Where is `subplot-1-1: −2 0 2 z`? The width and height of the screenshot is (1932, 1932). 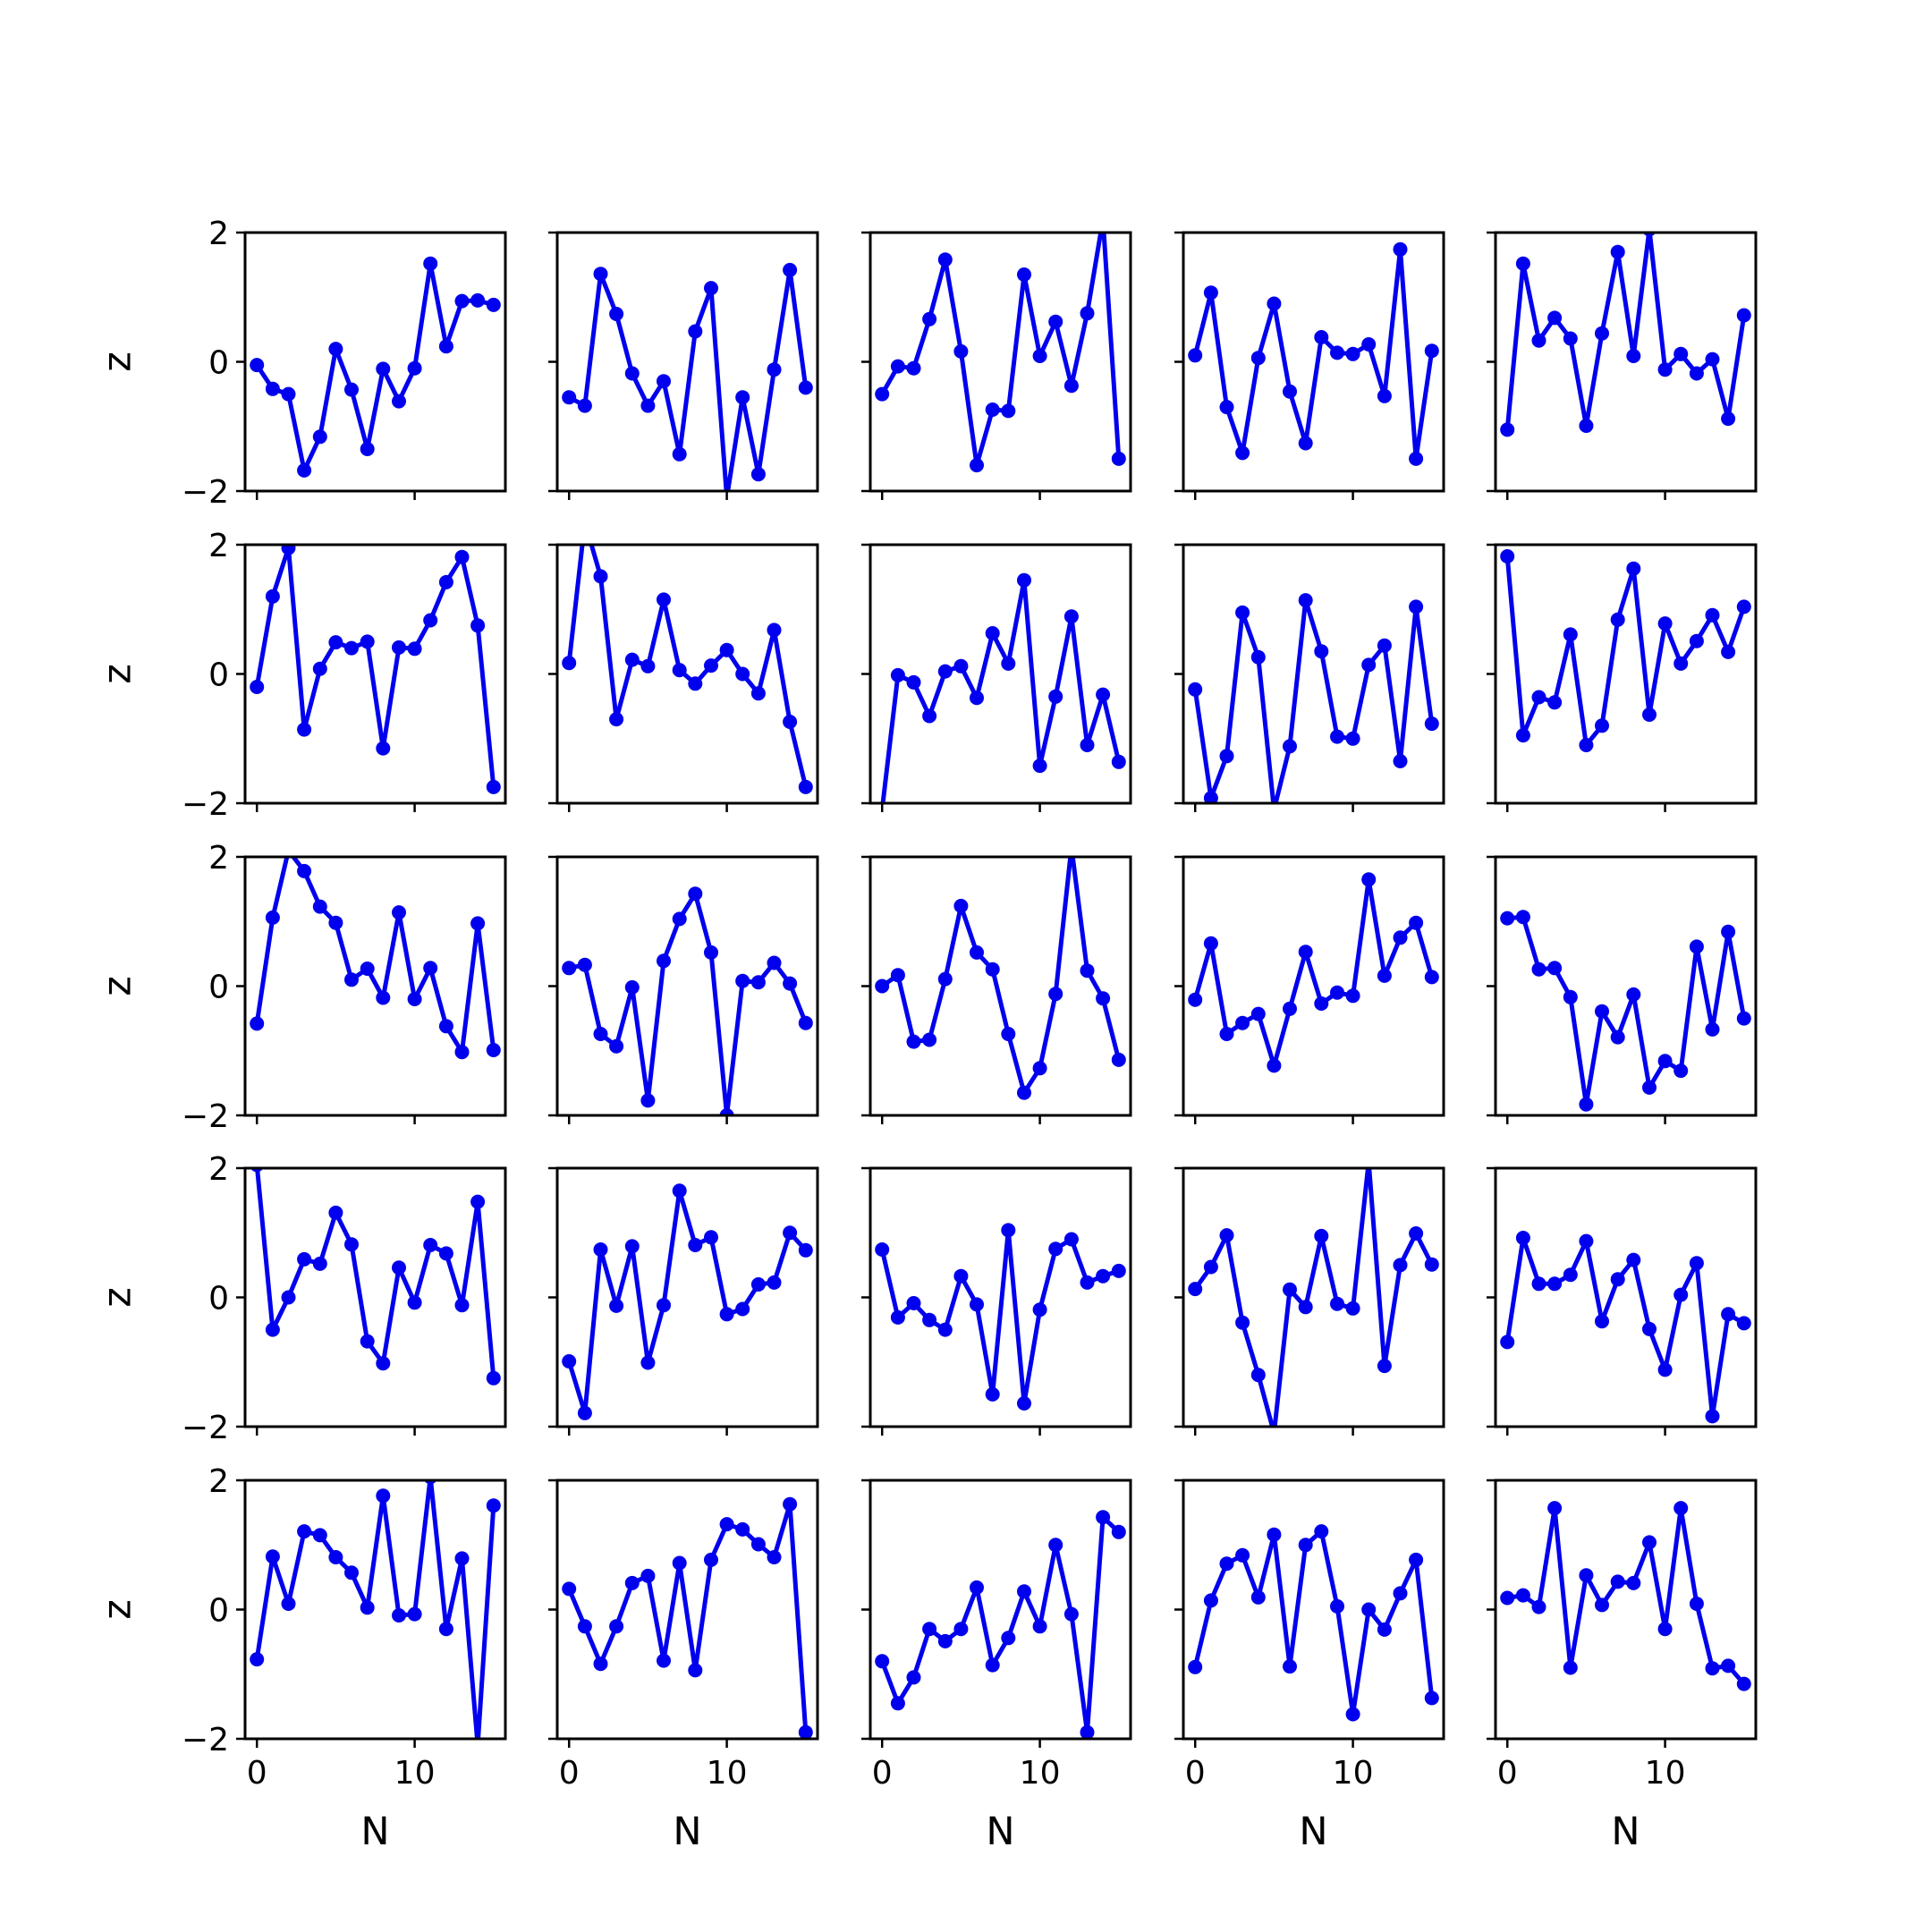
subplot-1-1: −2 0 2 z is located at coordinates (301, 363).